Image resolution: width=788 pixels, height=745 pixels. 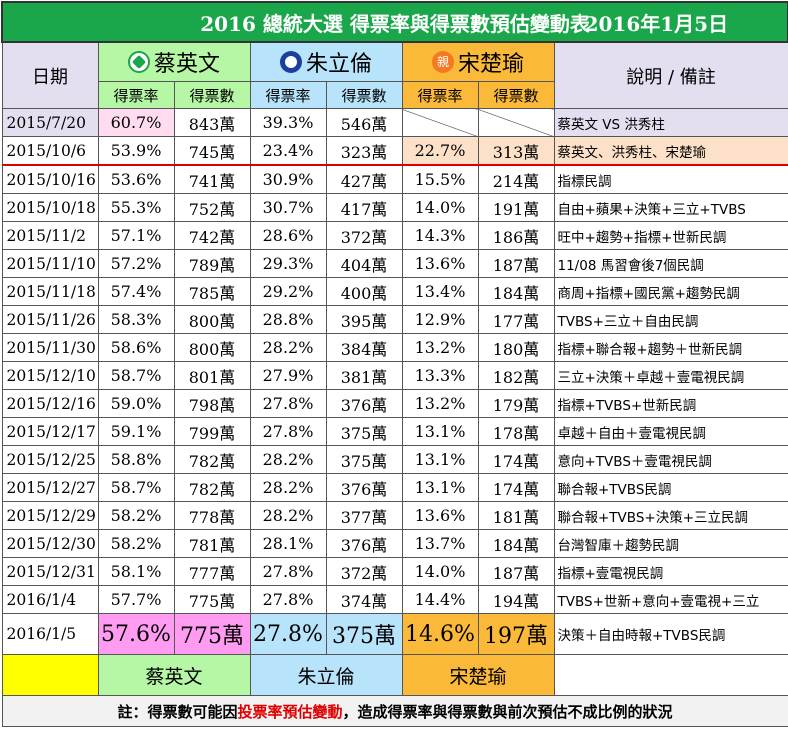 What do you see at coordinates (442, 62) in the screenshot?
I see `pfp-logo-icon: 親` at bounding box center [442, 62].